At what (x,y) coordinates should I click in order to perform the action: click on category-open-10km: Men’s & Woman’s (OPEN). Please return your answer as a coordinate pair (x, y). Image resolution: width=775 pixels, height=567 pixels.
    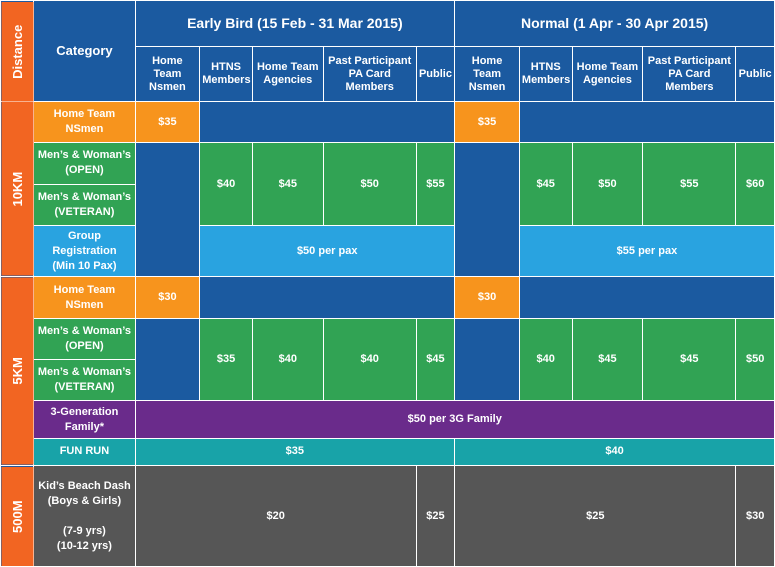
    Looking at the image, I should click on (84, 163).